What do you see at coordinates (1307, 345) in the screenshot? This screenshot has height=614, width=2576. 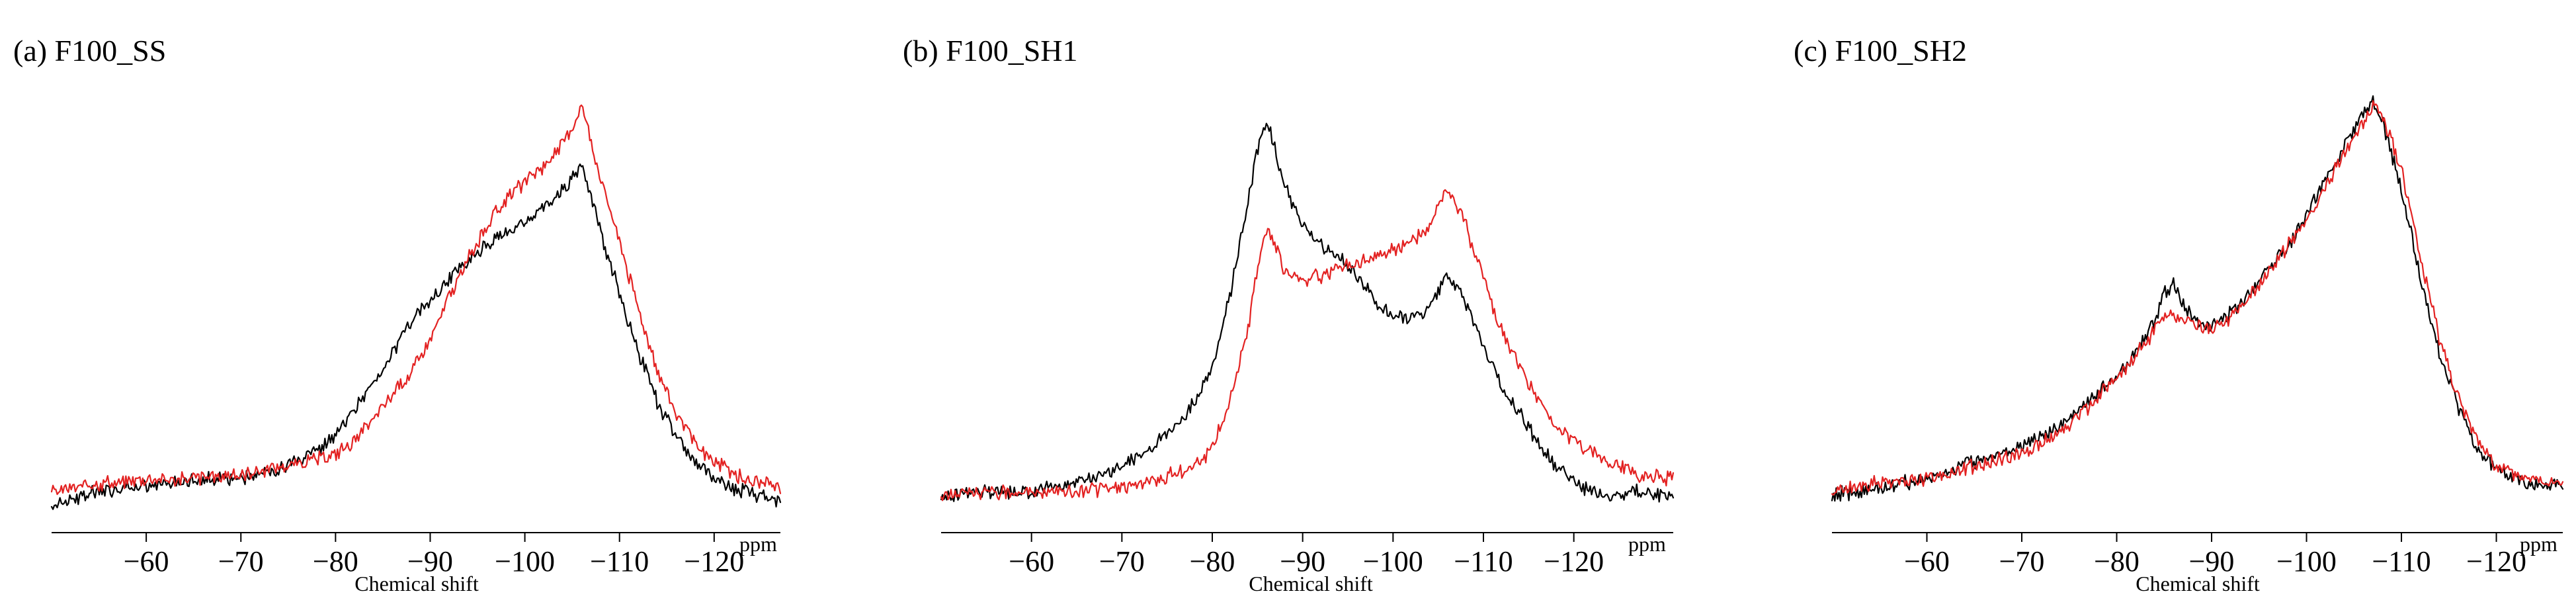 I see `panel-b-series-2-line` at bounding box center [1307, 345].